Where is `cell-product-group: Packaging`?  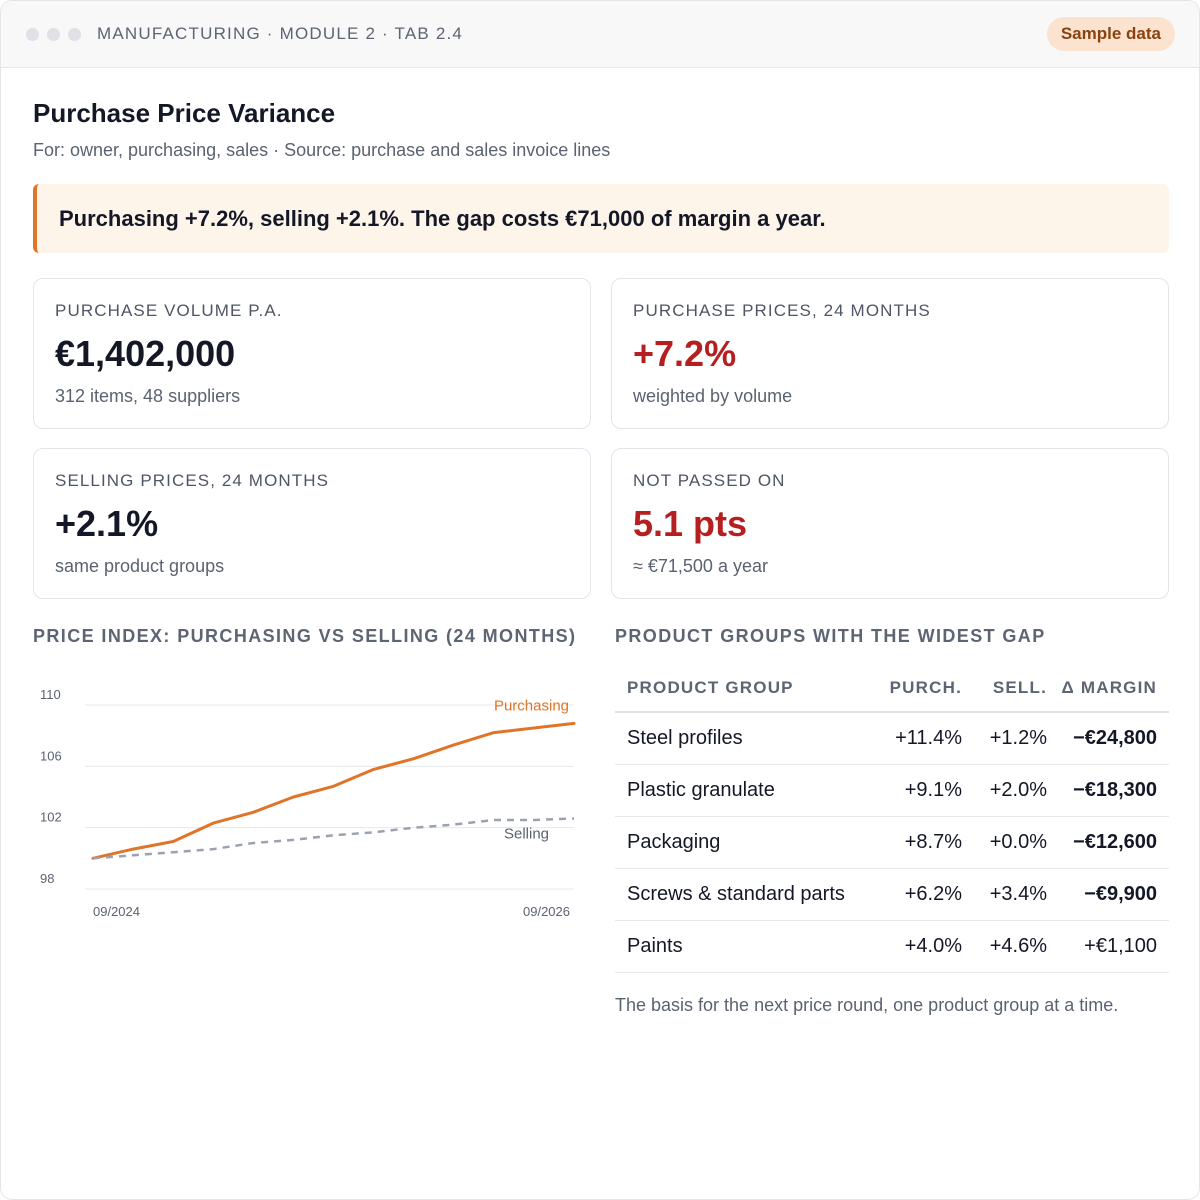
cell-product-group: Packaging is located at coordinates (740, 842).